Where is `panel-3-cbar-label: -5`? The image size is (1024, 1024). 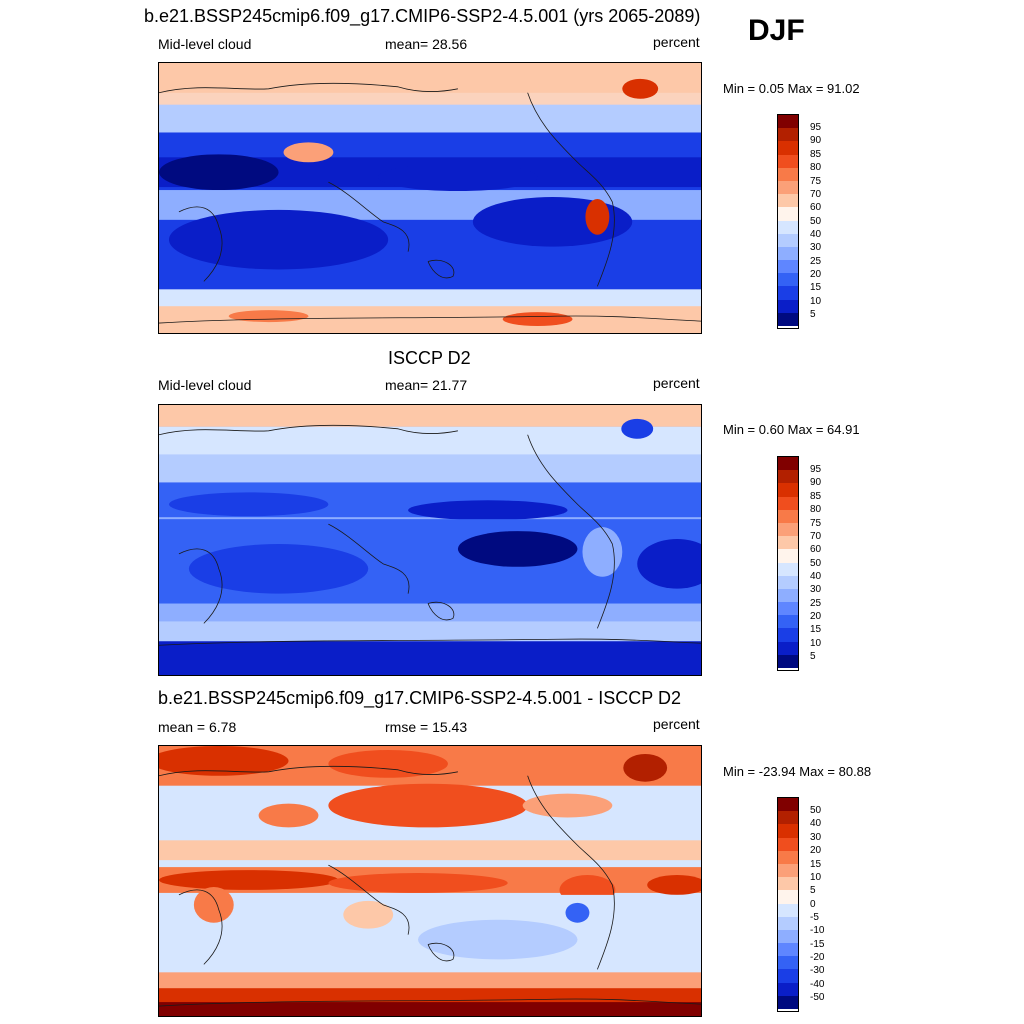 panel-3-cbar-label: -5 is located at coordinates (814, 917).